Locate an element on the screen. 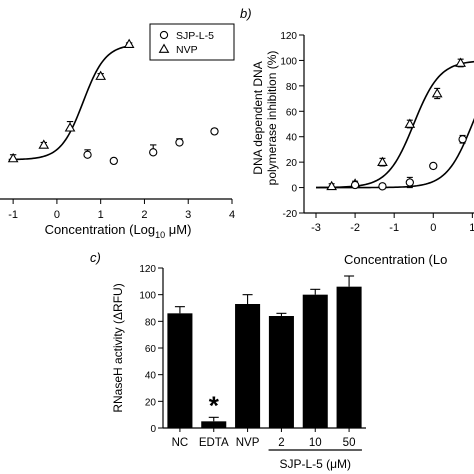  panel-b-y-tick-label: 40 is located at coordinates (292, 138).